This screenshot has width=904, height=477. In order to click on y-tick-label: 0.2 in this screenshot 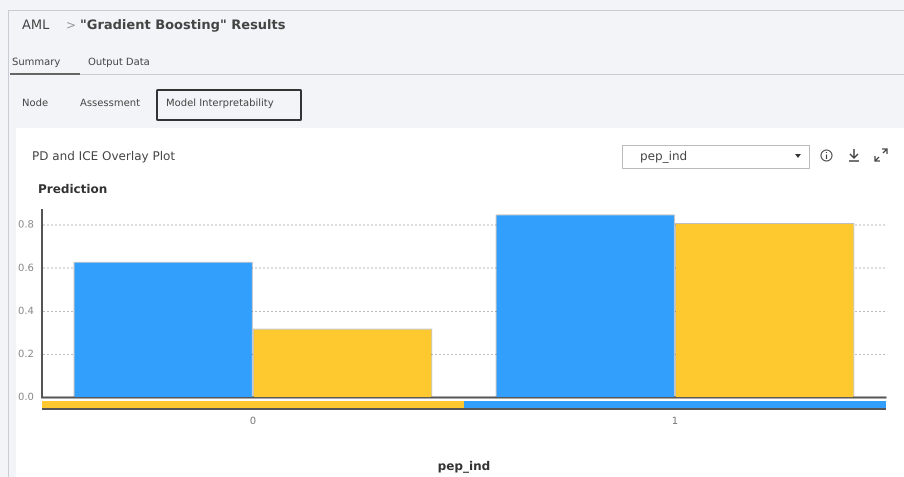, I will do `click(26, 354)`.